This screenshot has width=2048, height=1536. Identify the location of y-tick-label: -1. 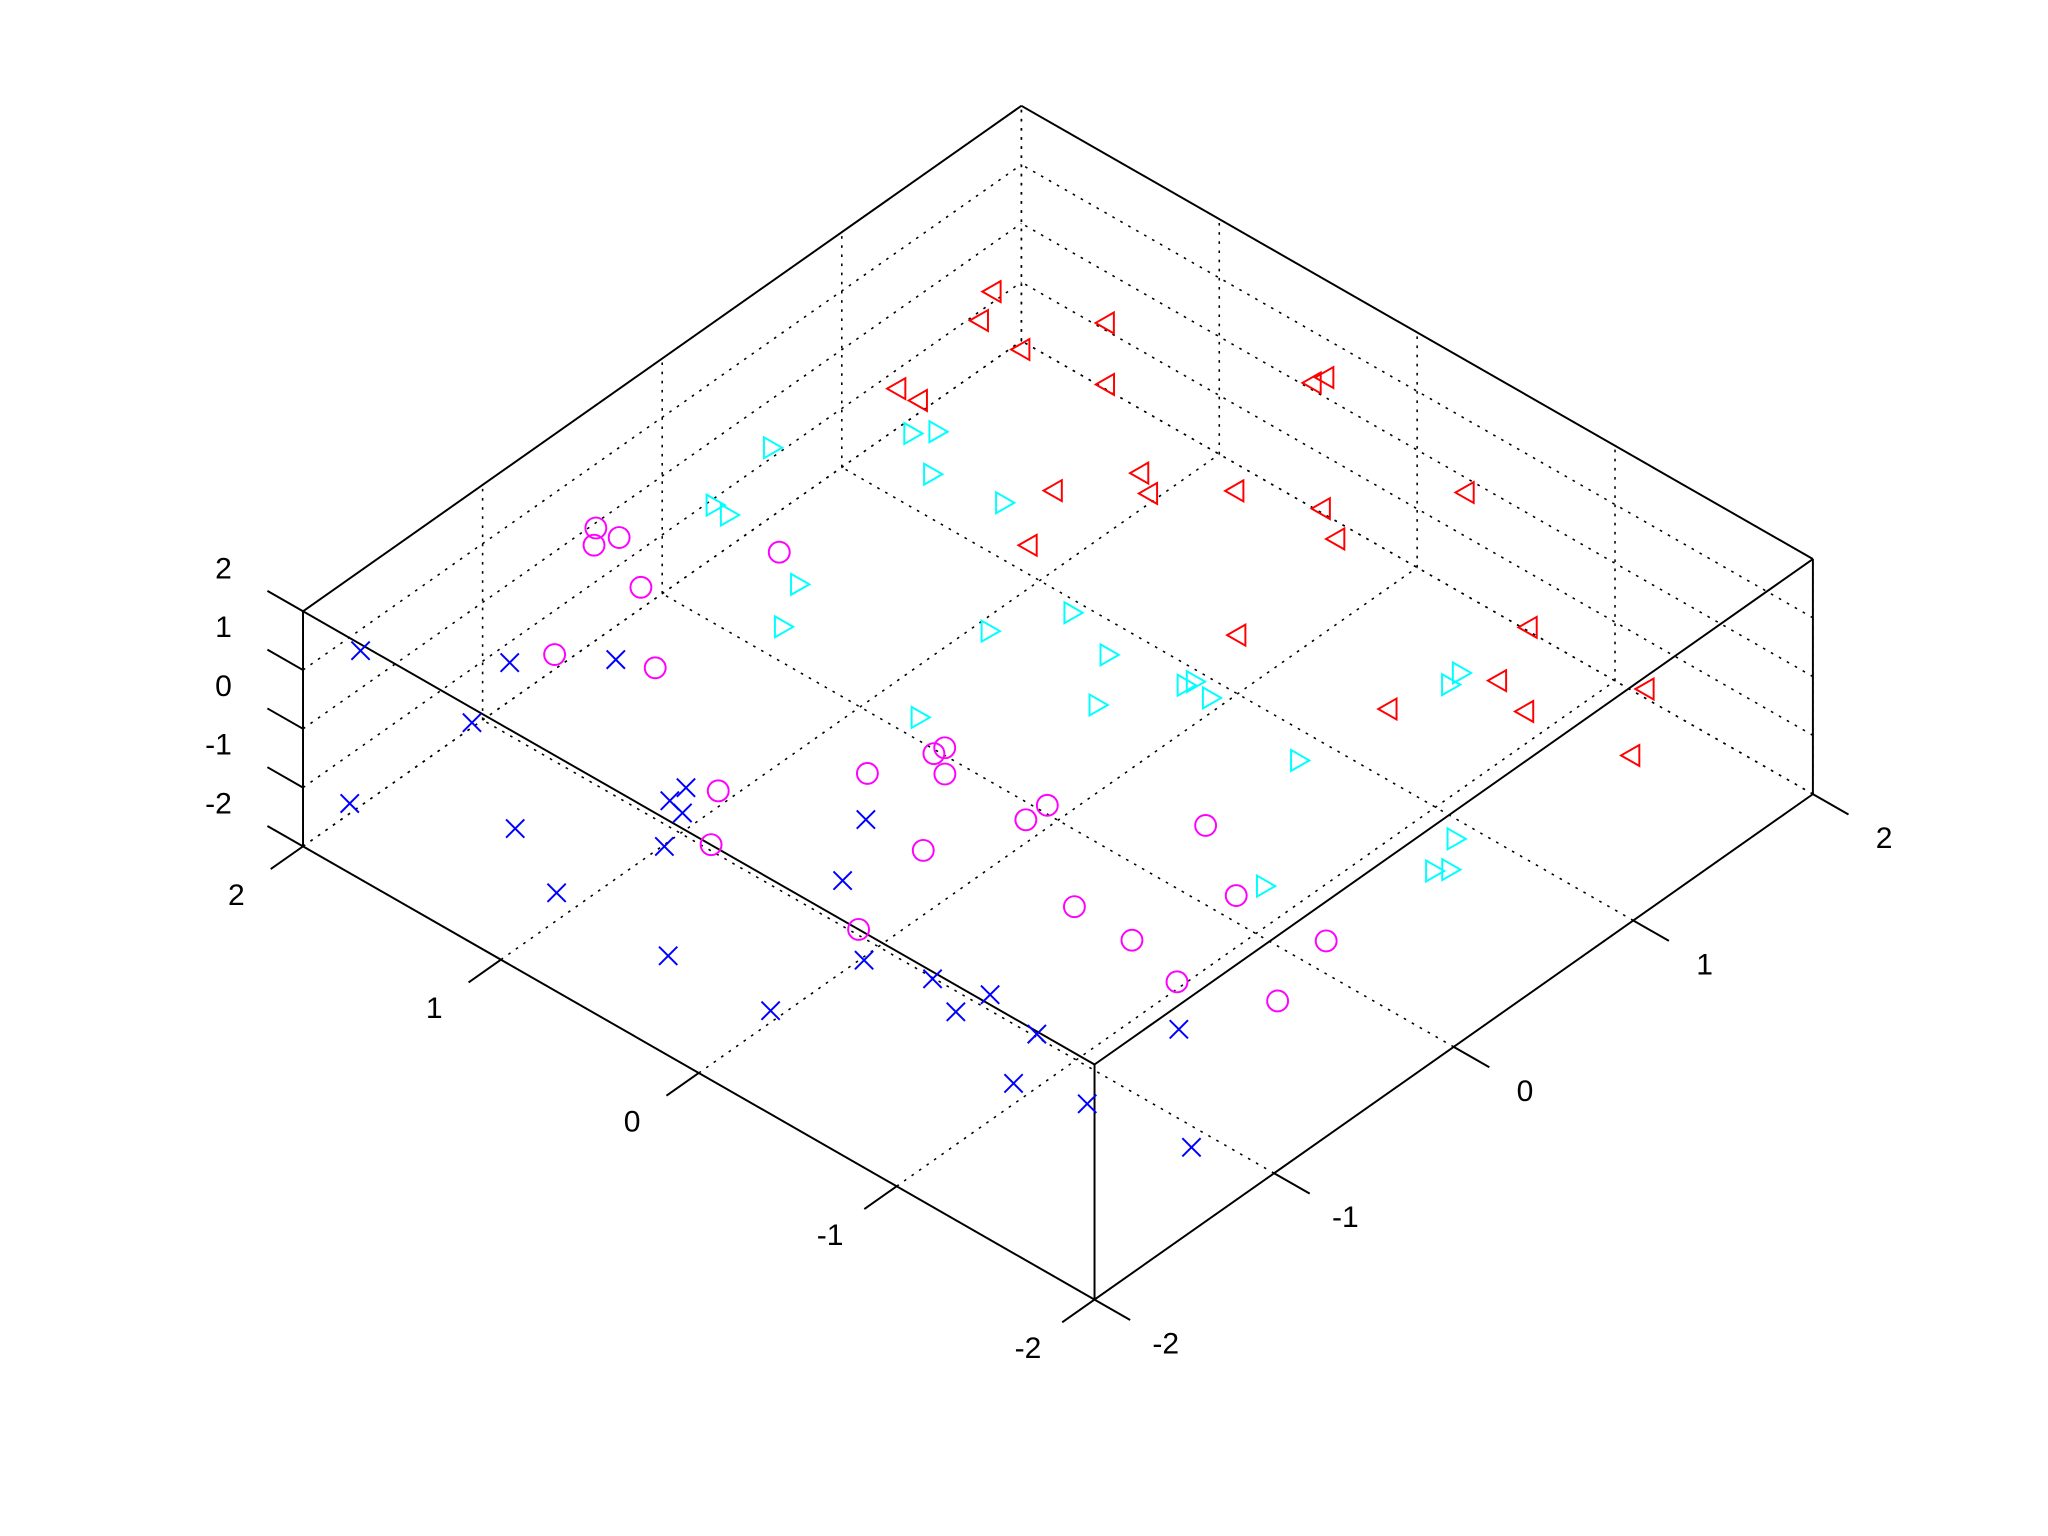
(830, 1235).